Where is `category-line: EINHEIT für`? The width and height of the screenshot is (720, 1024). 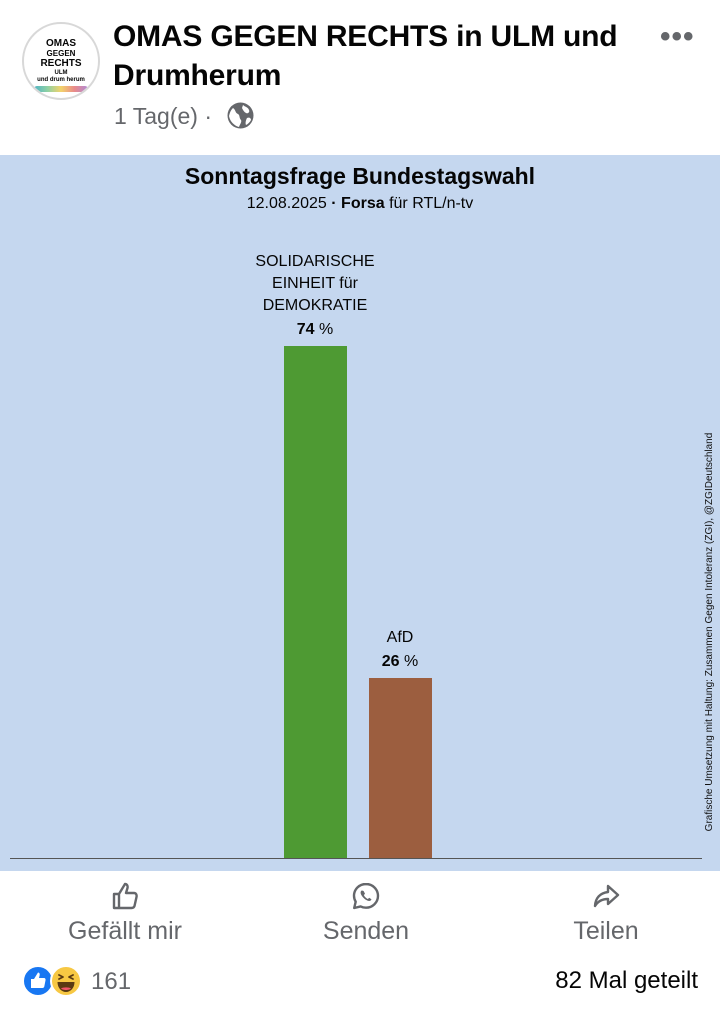 category-line: EINHEIT für is located at coordinates (315, 283).